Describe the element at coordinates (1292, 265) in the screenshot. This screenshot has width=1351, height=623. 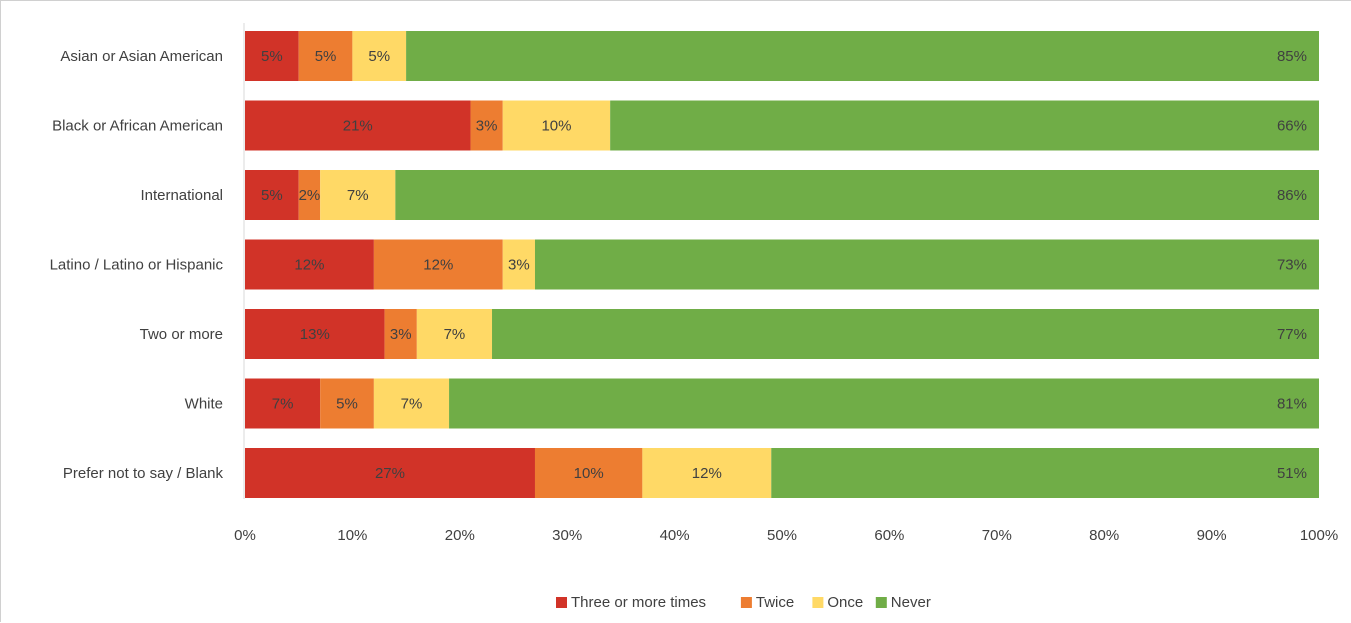
I see `data-label: 73%` at that location.